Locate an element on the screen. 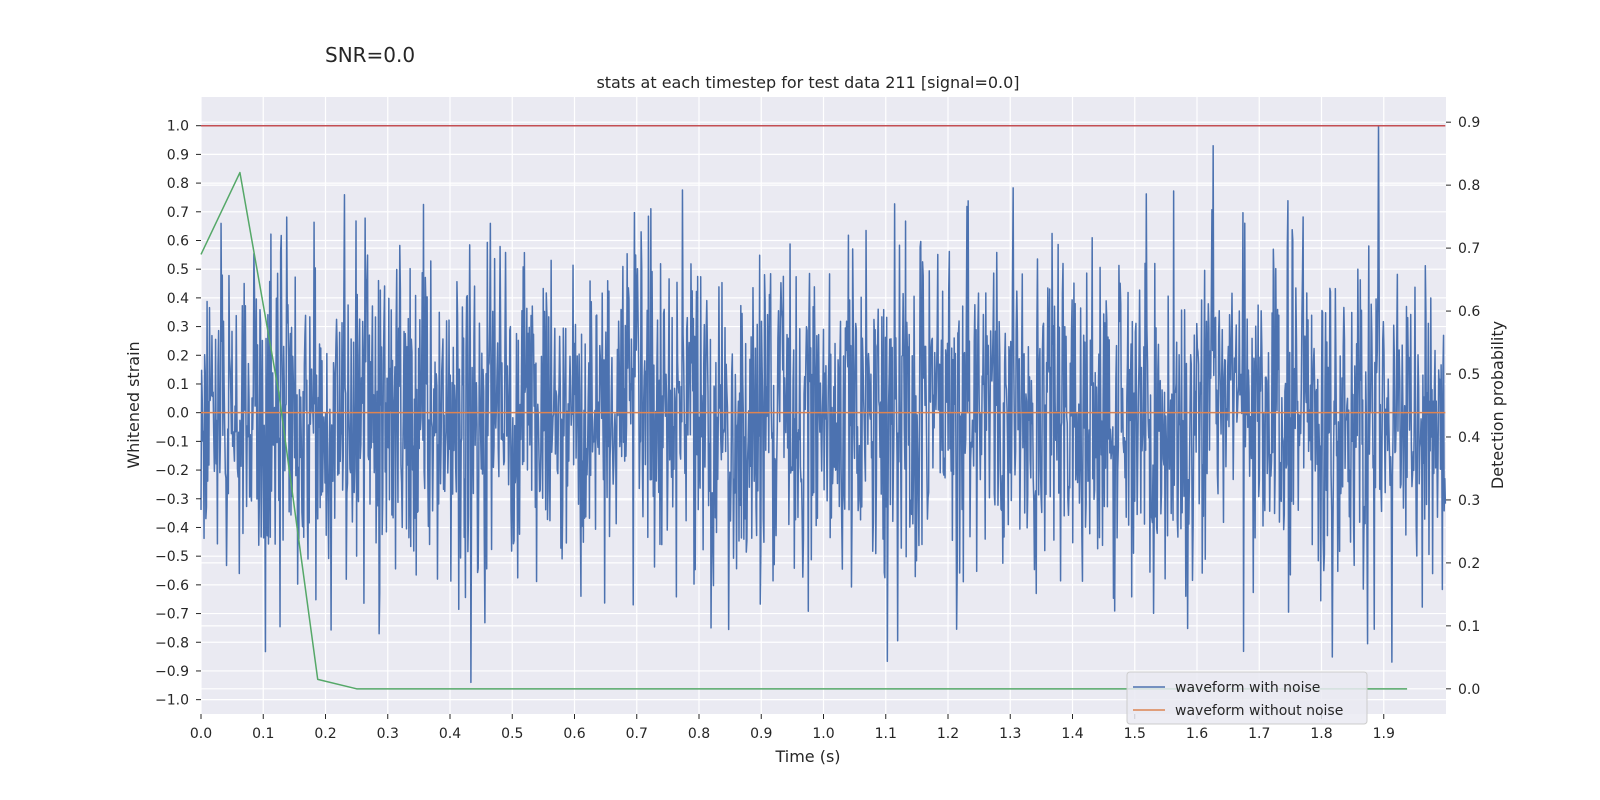 The width and height of the screenshot is (1600, 800). y-tick-label: 0.8 is located at coordinates (178, 184).